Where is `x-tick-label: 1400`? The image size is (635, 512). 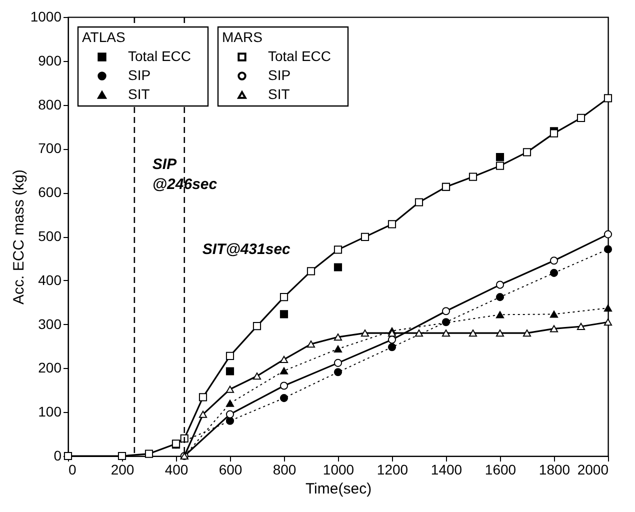
x-tick-label: 1400 is located at coordinates (446, 470).